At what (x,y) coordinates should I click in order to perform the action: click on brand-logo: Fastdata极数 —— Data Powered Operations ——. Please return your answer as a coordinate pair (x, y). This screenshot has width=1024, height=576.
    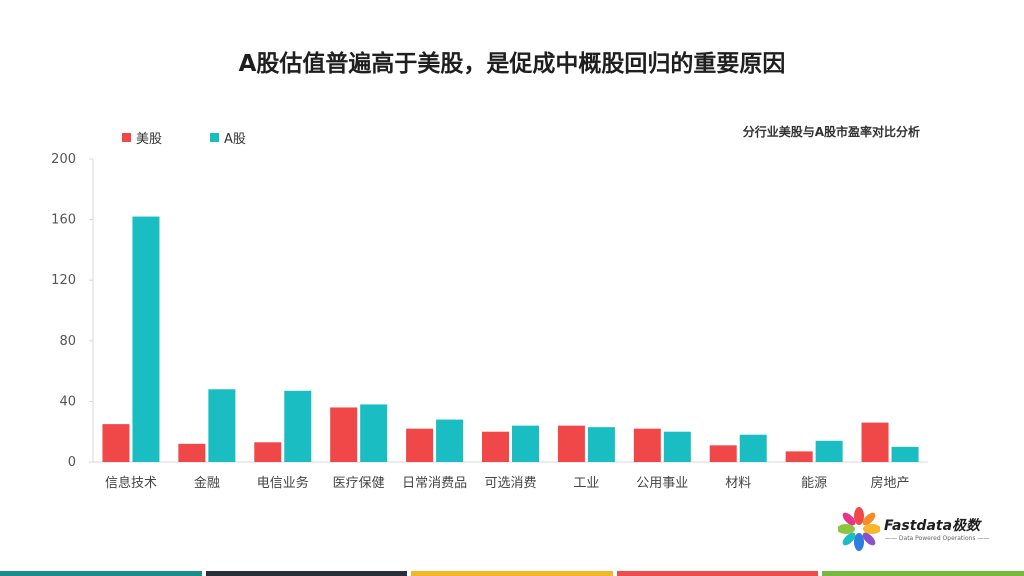
    Looking at the image, I should click on (913, 530).